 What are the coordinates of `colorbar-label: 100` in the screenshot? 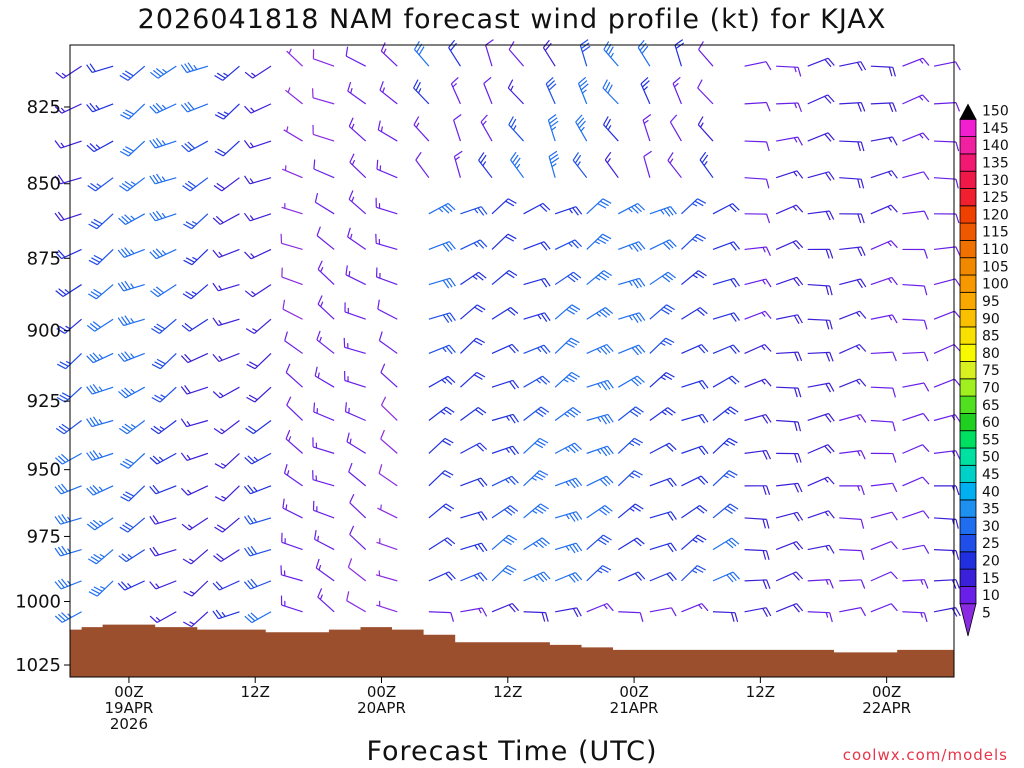 It's located at (995, 285).